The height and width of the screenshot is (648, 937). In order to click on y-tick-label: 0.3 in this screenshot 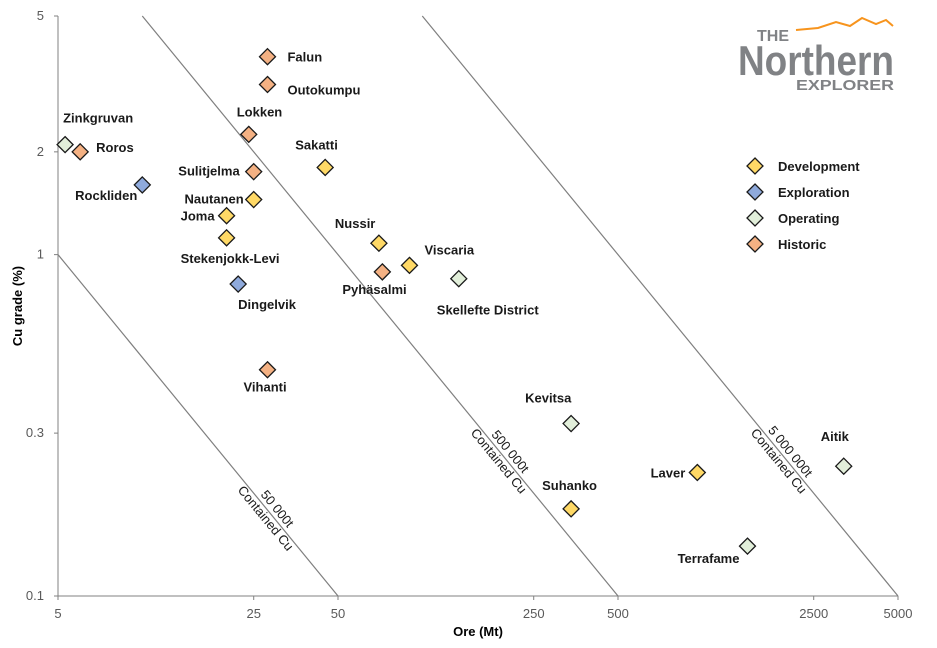, I will do `click(35, 432)`.